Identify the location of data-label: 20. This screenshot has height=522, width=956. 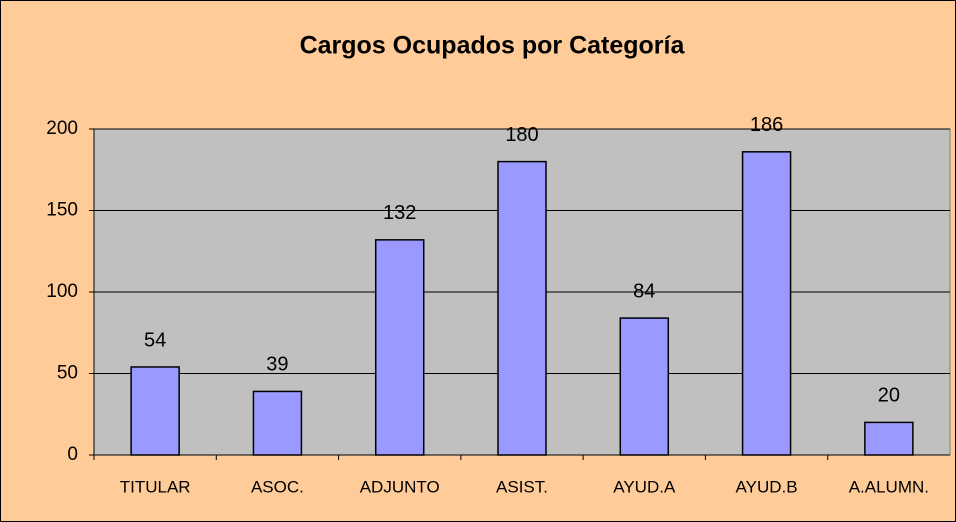
(889, 396).